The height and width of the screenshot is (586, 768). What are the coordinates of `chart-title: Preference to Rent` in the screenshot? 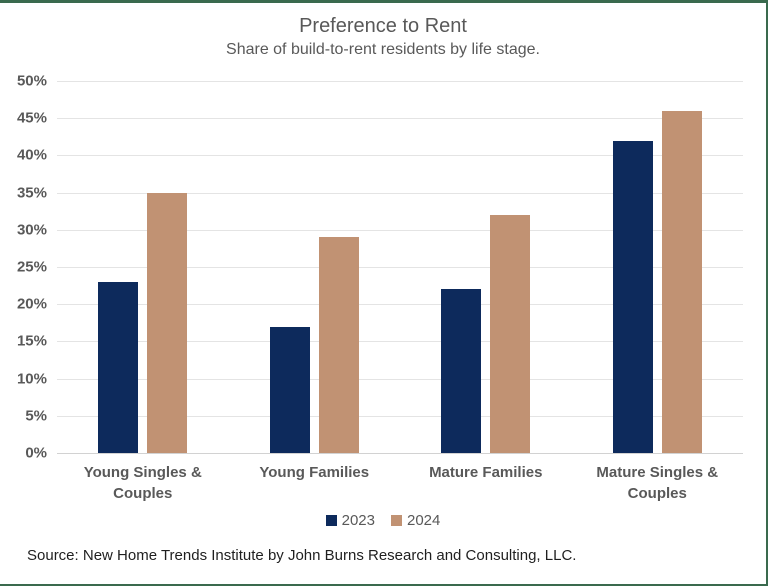 It's located at (383, 26).